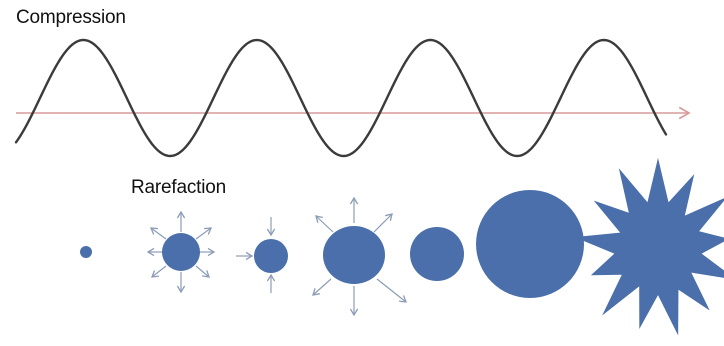 The image size is (724, 346). I want to click on tiny-bubble, so click(86, 252).